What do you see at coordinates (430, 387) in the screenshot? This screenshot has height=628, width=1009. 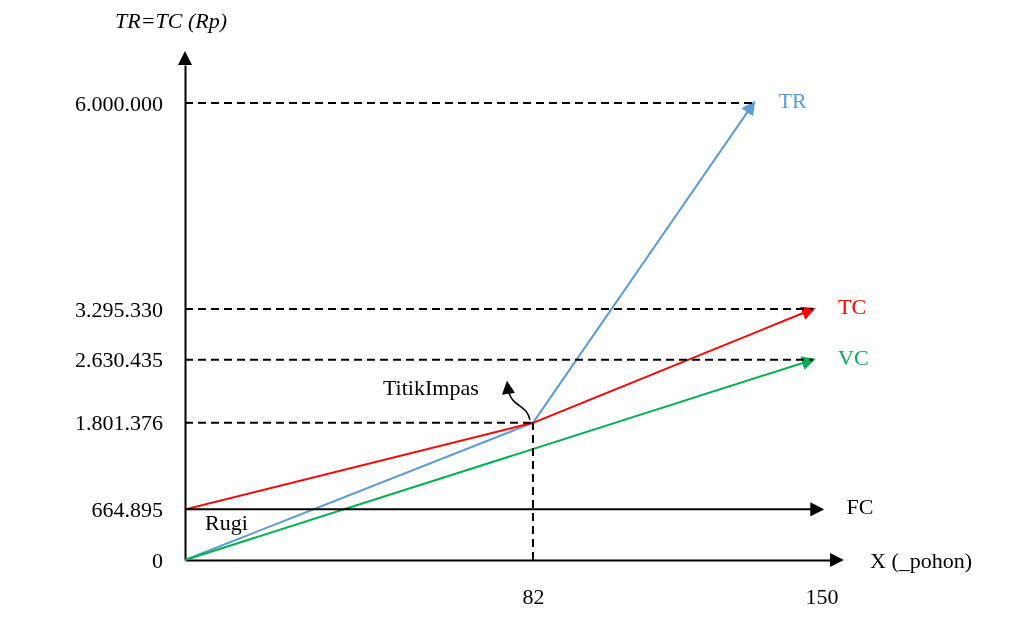 I see `annotation: TitikImpas` at bounding box center [430, 387].